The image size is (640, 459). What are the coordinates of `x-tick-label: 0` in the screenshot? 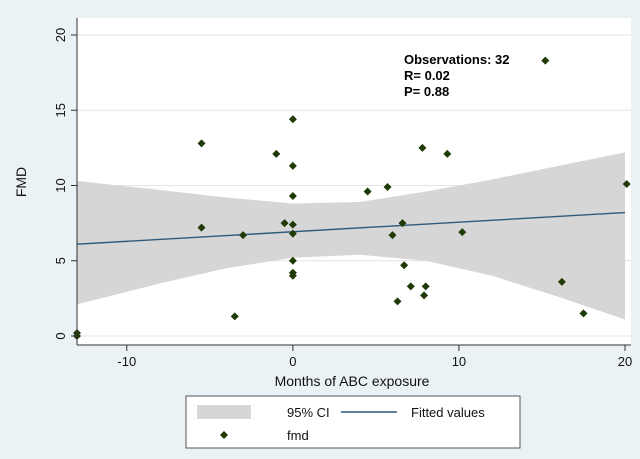 It's located at (292, 361).